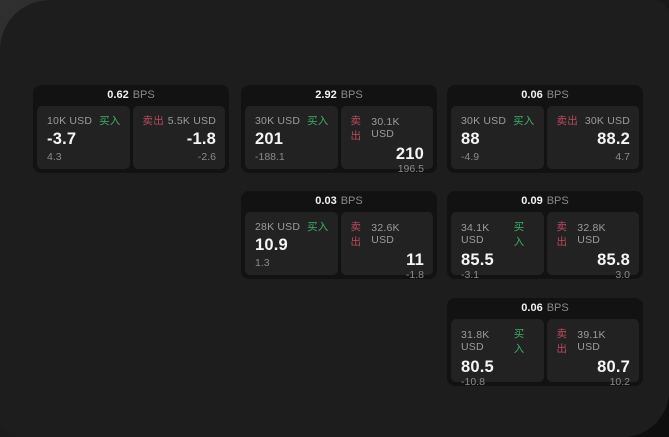 Image resolution: width=669 pixels, height=437 pixels. What do you see at coordinates (613, 367) in the screenshot?
I see `sell-price: 80.7` at bounding box center [613, 367].